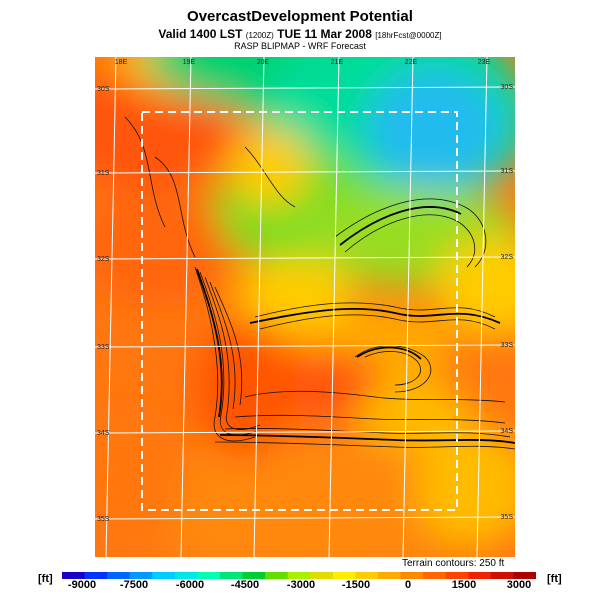 The height and width of the screenshot is (600, 600). Describe the element at coordinates (103, 433) in the screenshot. I see `latitude-label-left: 34S` at that location.